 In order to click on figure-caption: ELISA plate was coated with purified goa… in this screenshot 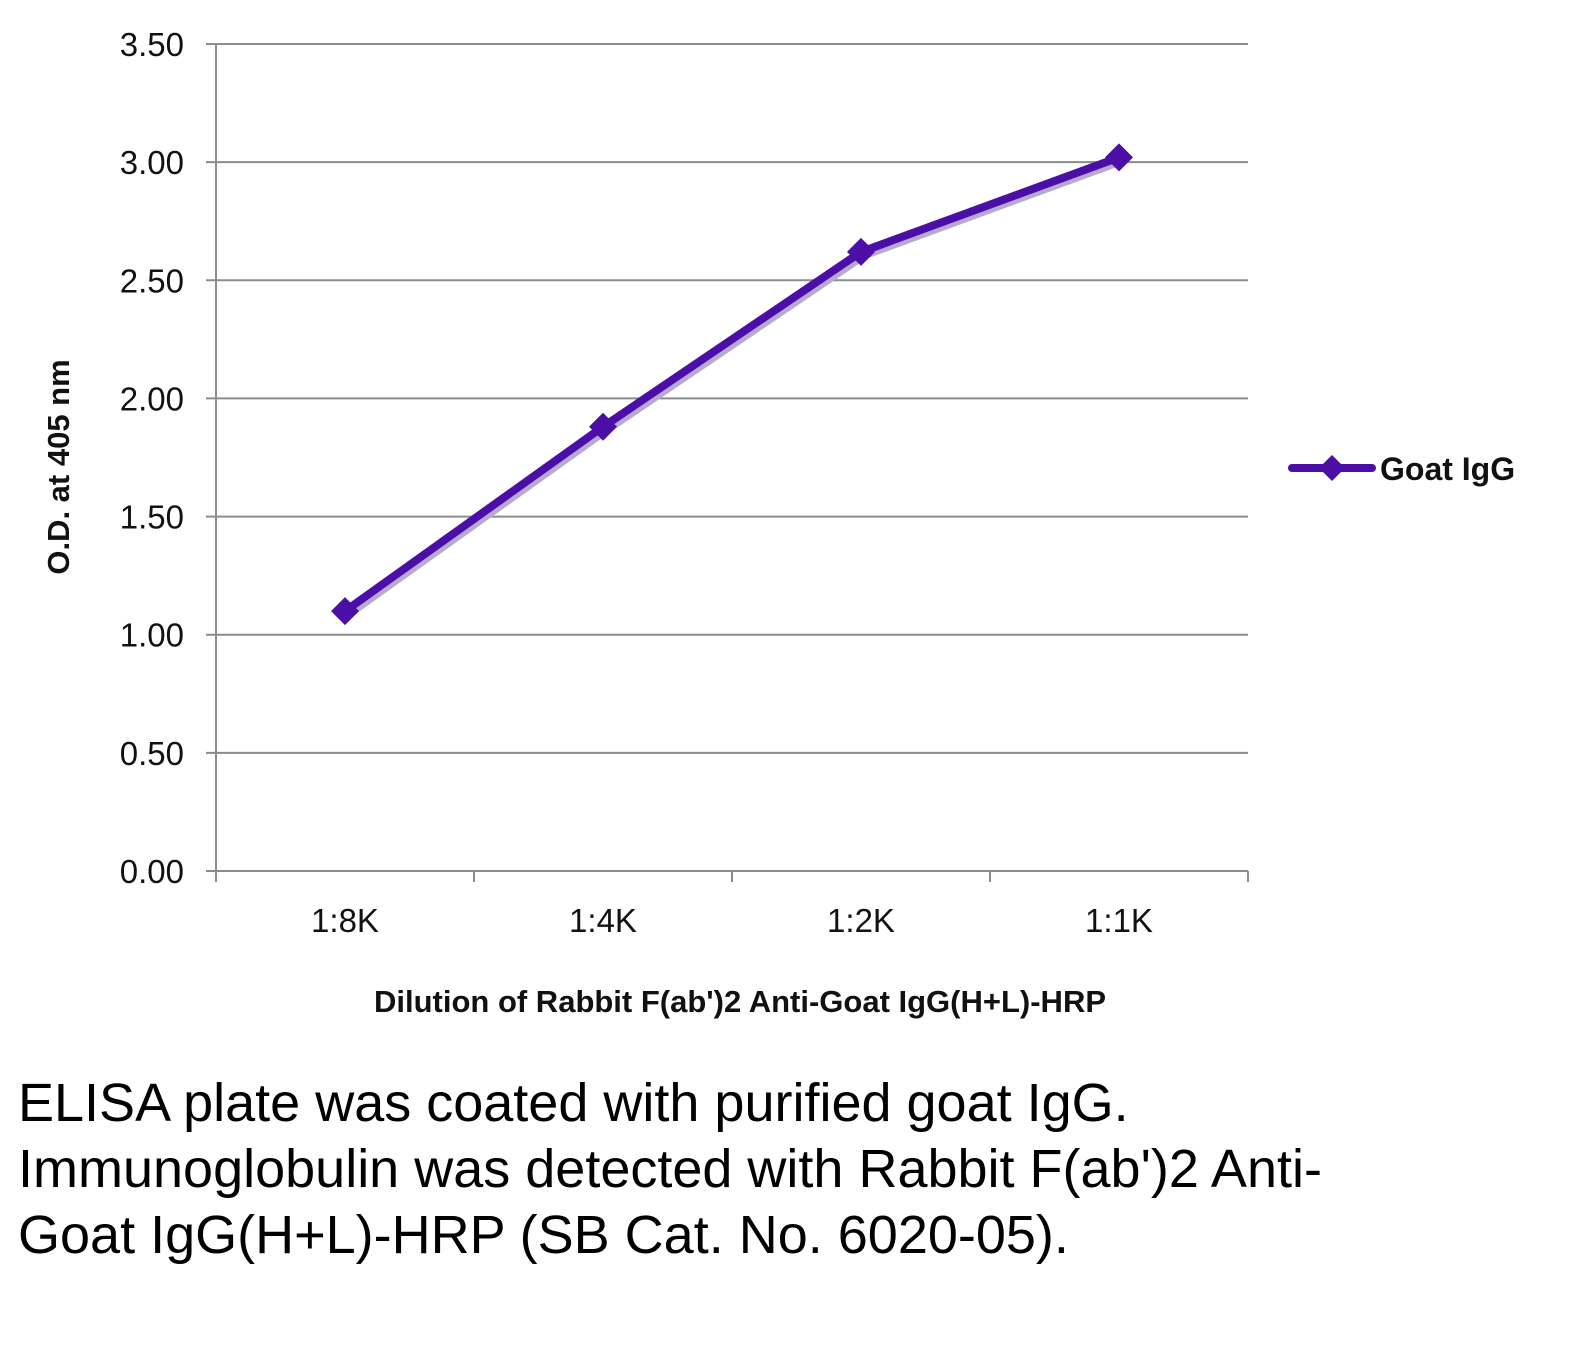, I will do `click(670, 1169)`.